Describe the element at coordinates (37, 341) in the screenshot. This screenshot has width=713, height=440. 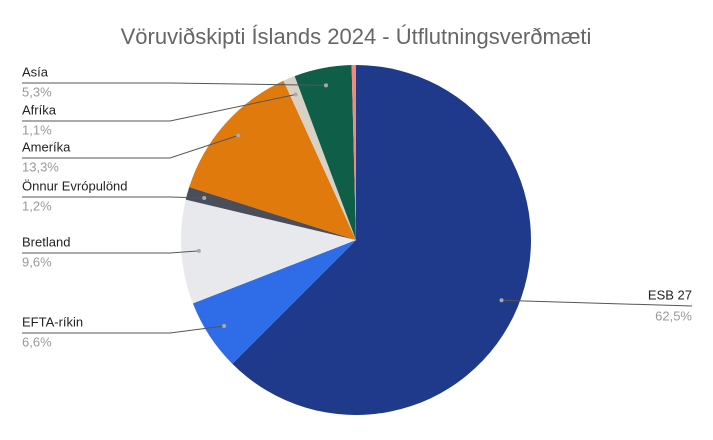
I see `label-value: 6,6%` at that location.